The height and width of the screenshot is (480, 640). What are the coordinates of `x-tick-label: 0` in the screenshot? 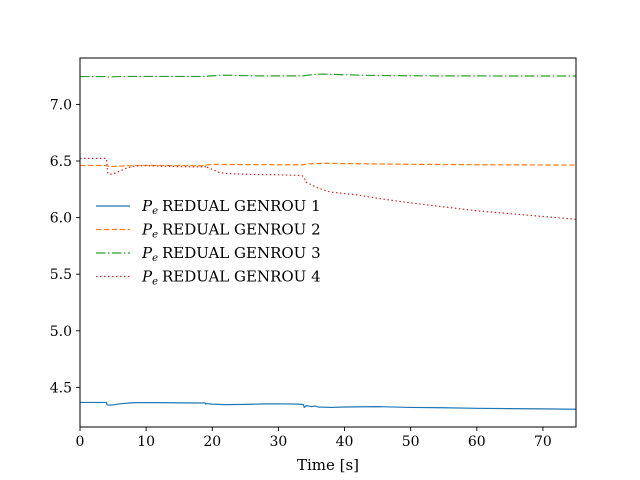 It's located at (80, 442).